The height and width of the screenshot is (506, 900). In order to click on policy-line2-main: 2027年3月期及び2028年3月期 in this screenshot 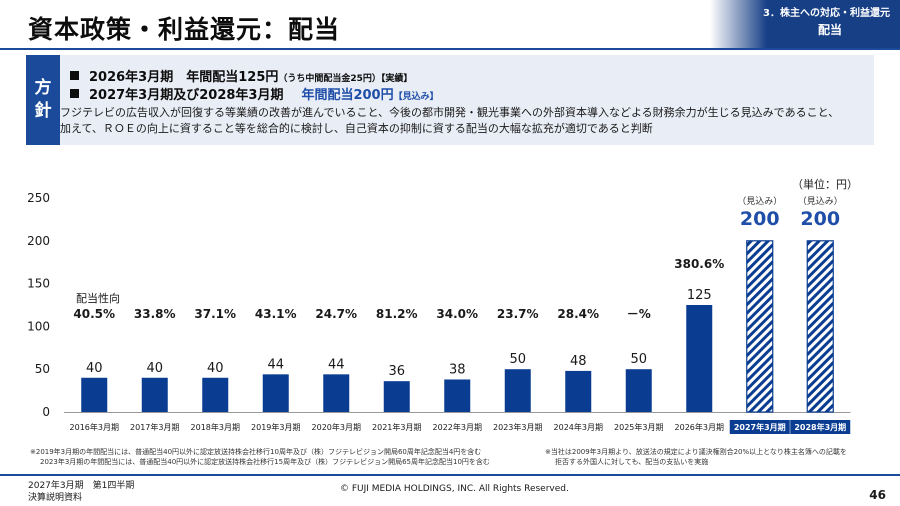, I will do `click(186, 95)`.